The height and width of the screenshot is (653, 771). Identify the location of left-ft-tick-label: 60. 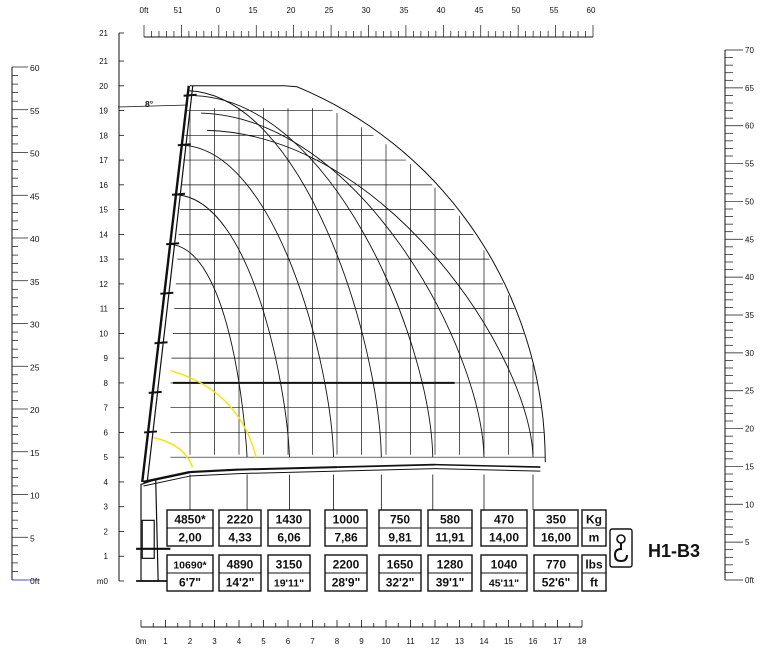
(35, 68).